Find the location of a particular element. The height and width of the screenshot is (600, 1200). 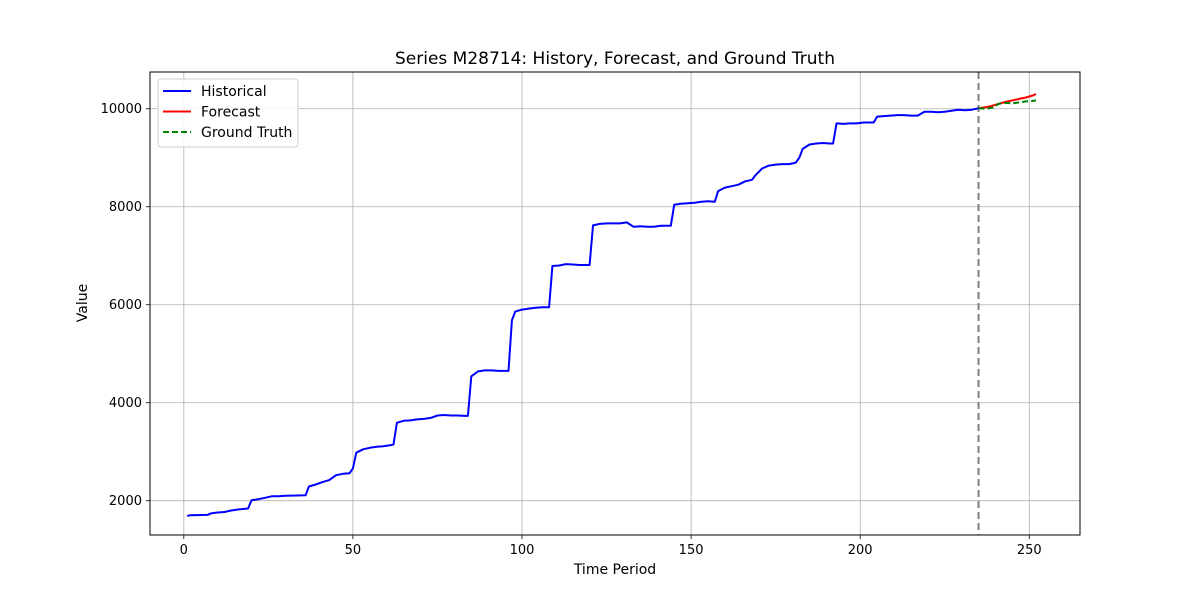

legend: Historical Forecast Ground Truth is located at coordinates (228, 113).